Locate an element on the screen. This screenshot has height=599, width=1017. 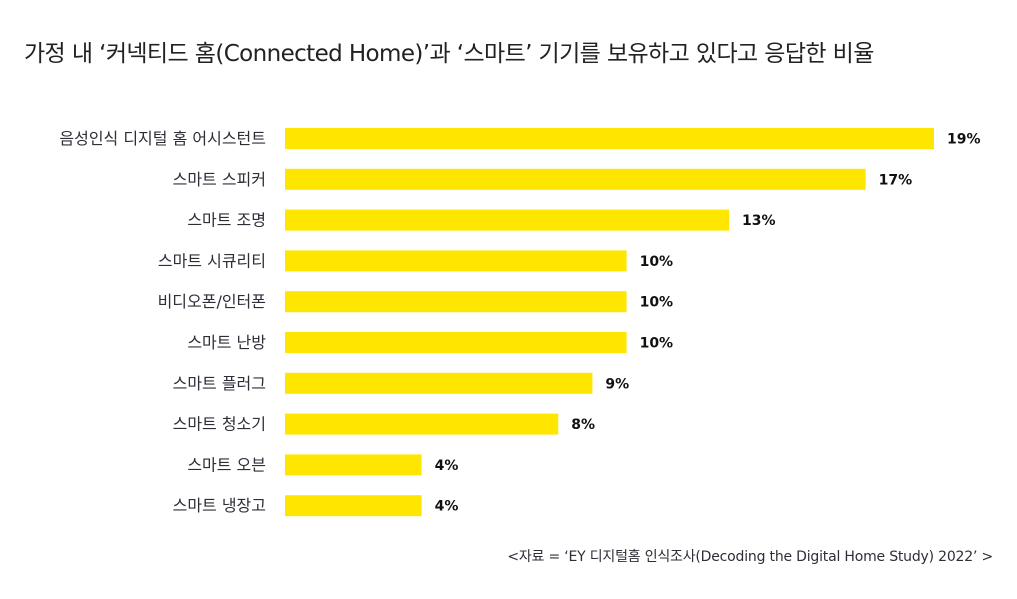
category-label: 스마트 플러그 is located at coordinates (219, 383).